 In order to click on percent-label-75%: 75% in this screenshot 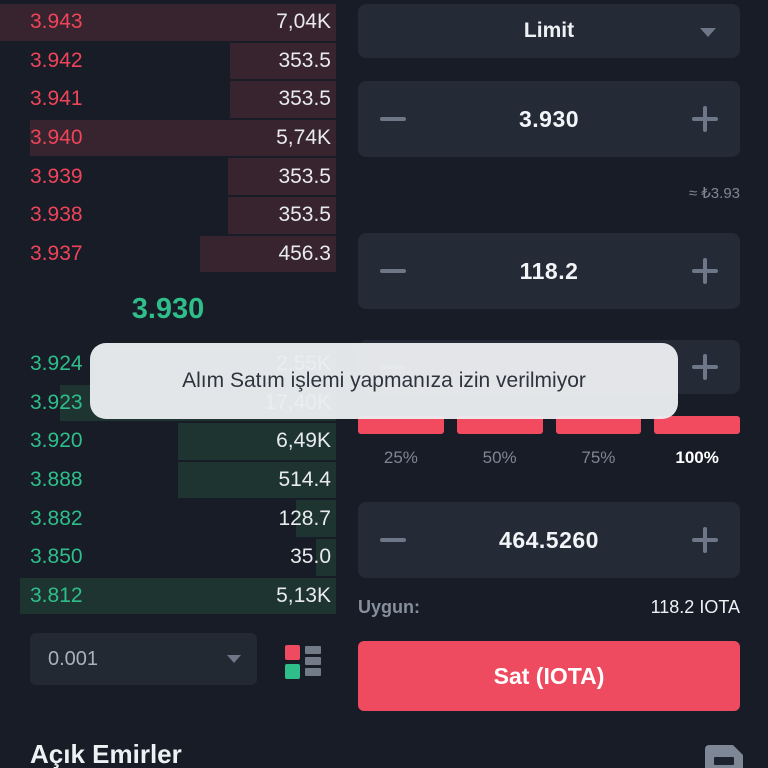, I will do `click(598, 457)`.